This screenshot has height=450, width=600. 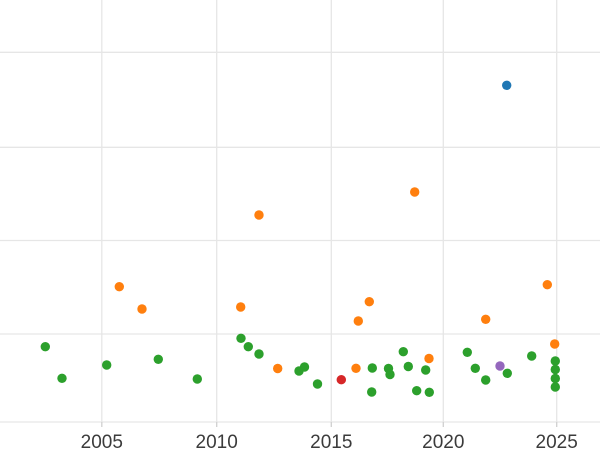 I want to click on x-tick-label: 2010, so click(x=217, y=441).